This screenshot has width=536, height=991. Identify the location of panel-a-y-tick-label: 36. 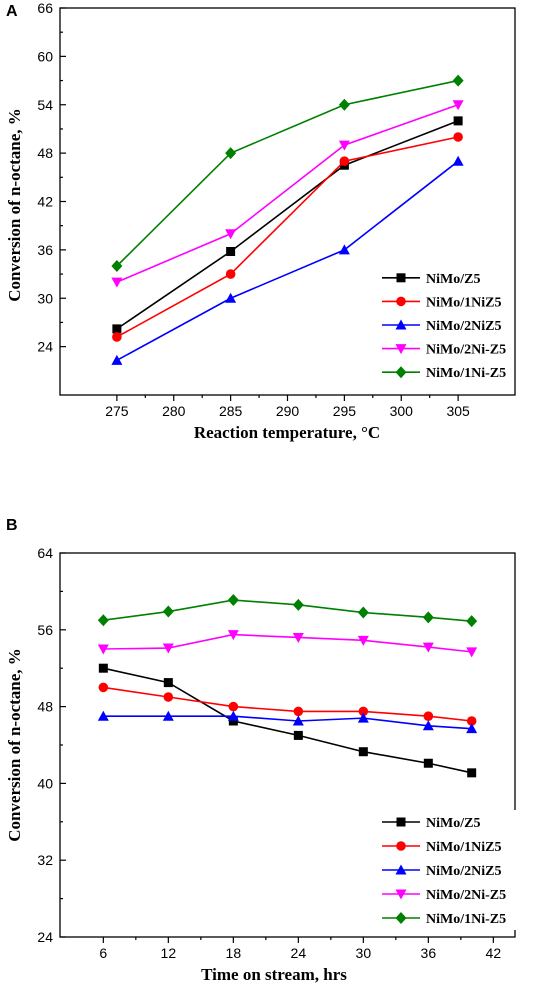
(45, 250).